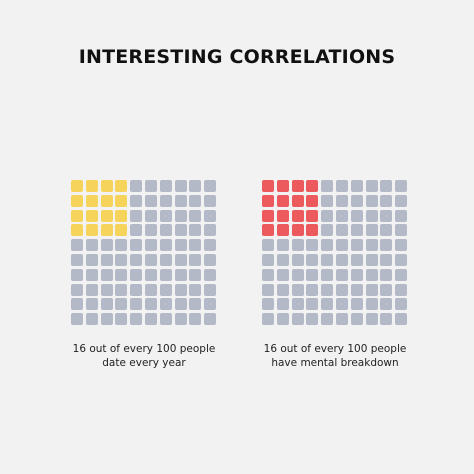 The image size is (474, 474). Describe the element at coordinates (335, 253) in the screenshot. I see `waffle-grid-right` at that location.